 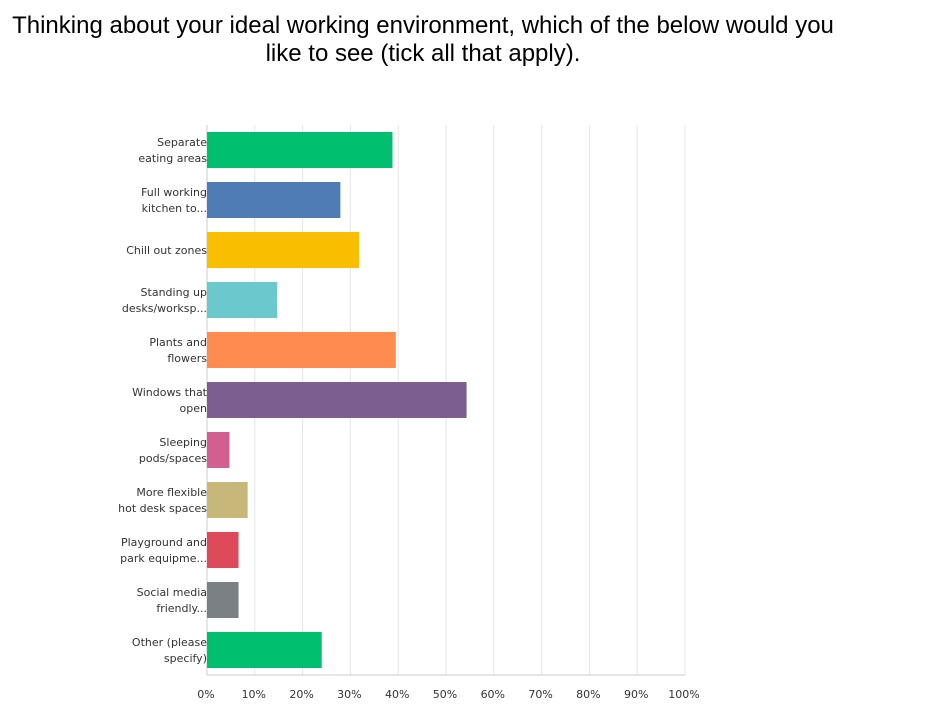 What do you see at coordinates (254, 694) in the screenshot?
I see `x-tick-label: 10%` at bounding box center [254, 694].